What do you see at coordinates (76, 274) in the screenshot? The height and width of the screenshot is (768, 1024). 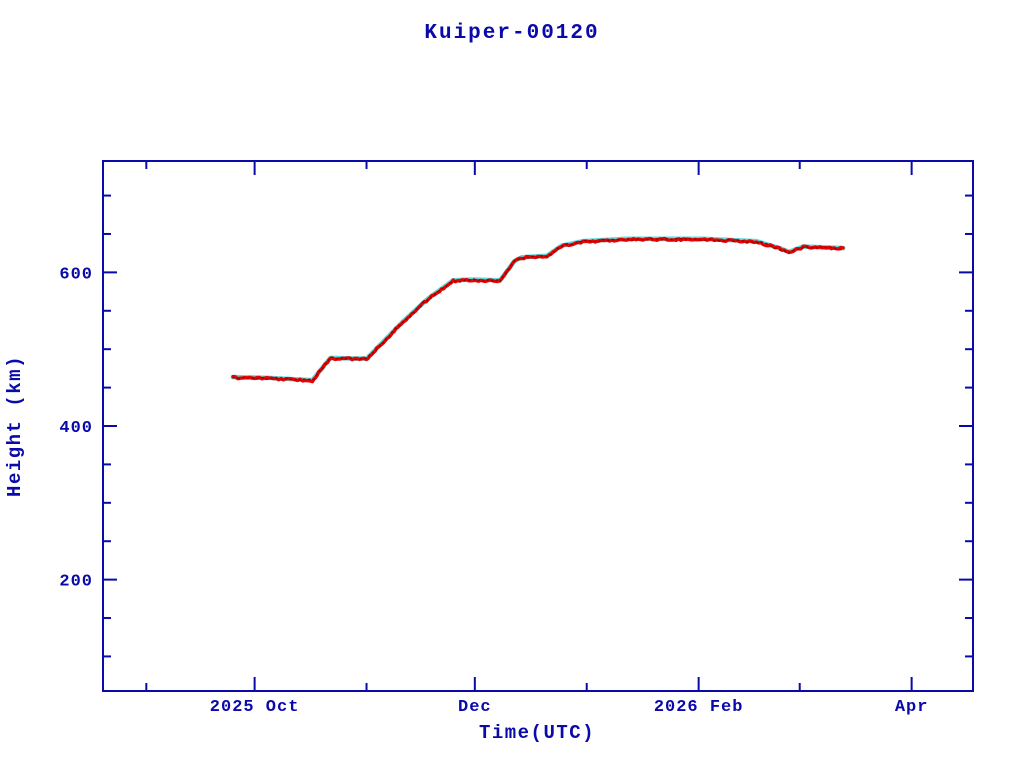 I see `y-tick-label: 600` at bounding box center [76, 274].